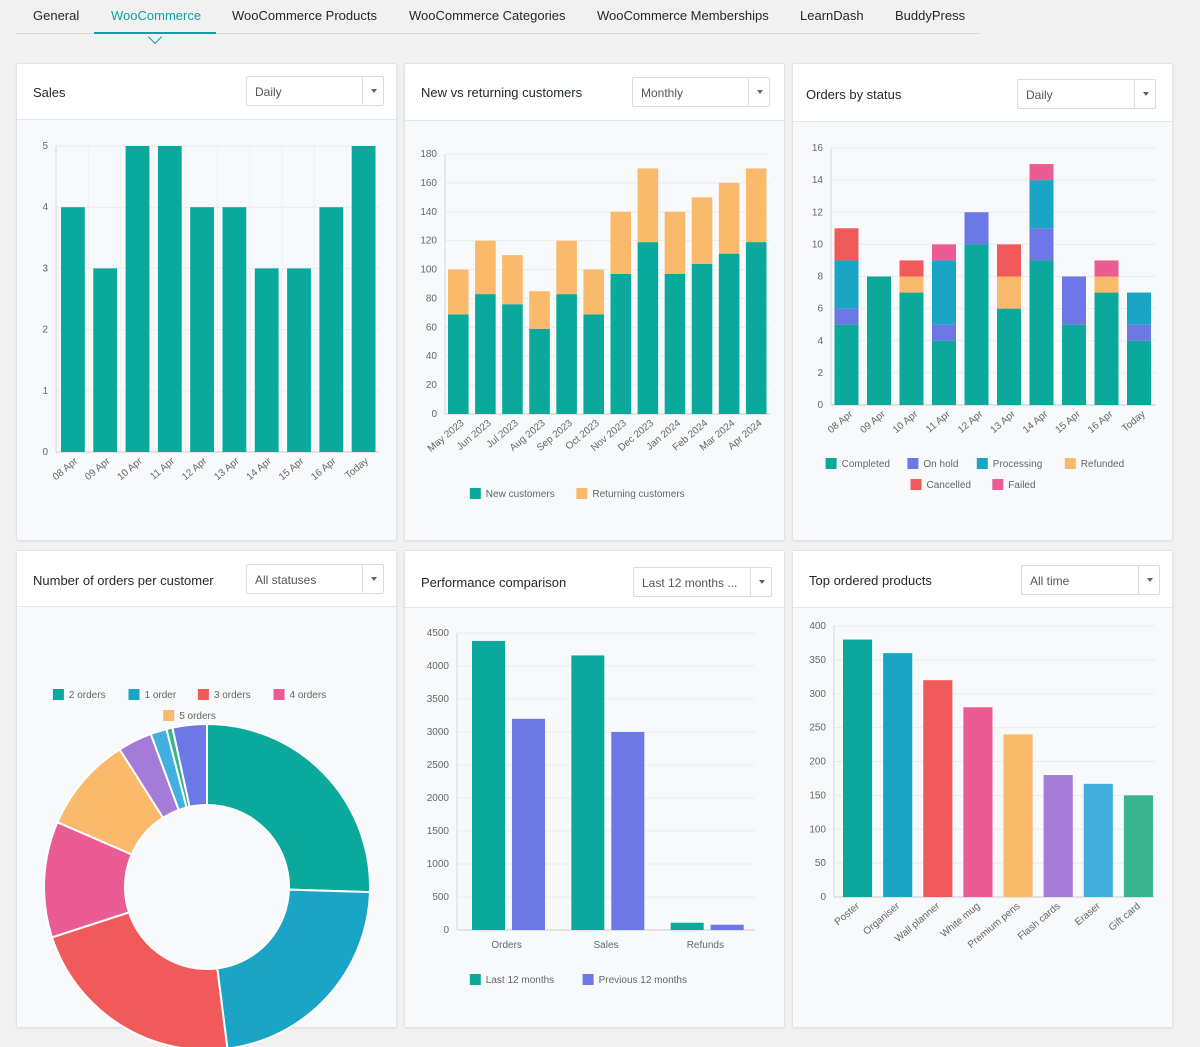  What do you see at coordinates (841, 421) in the screenshot?
I see `status-x-tick-label: 08 Apr` at bounding box center [841, 421].